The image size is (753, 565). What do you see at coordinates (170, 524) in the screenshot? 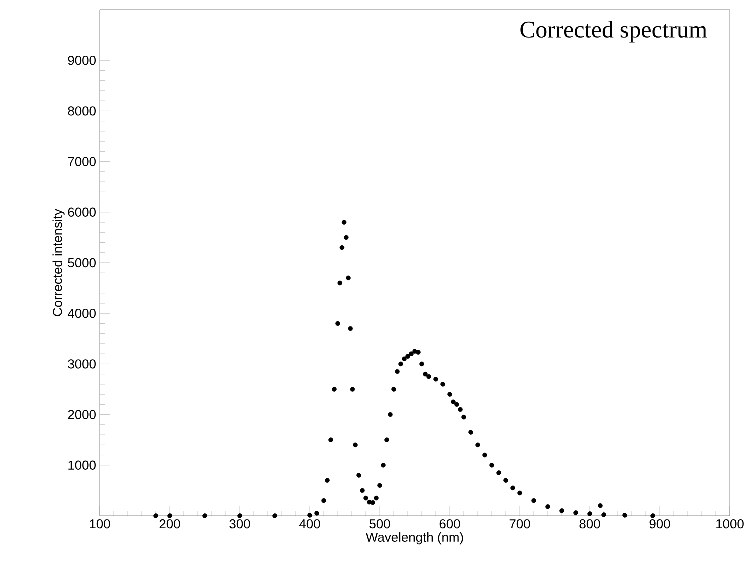
I see `x-tick-label: 200` at bounding box center [170, 524].